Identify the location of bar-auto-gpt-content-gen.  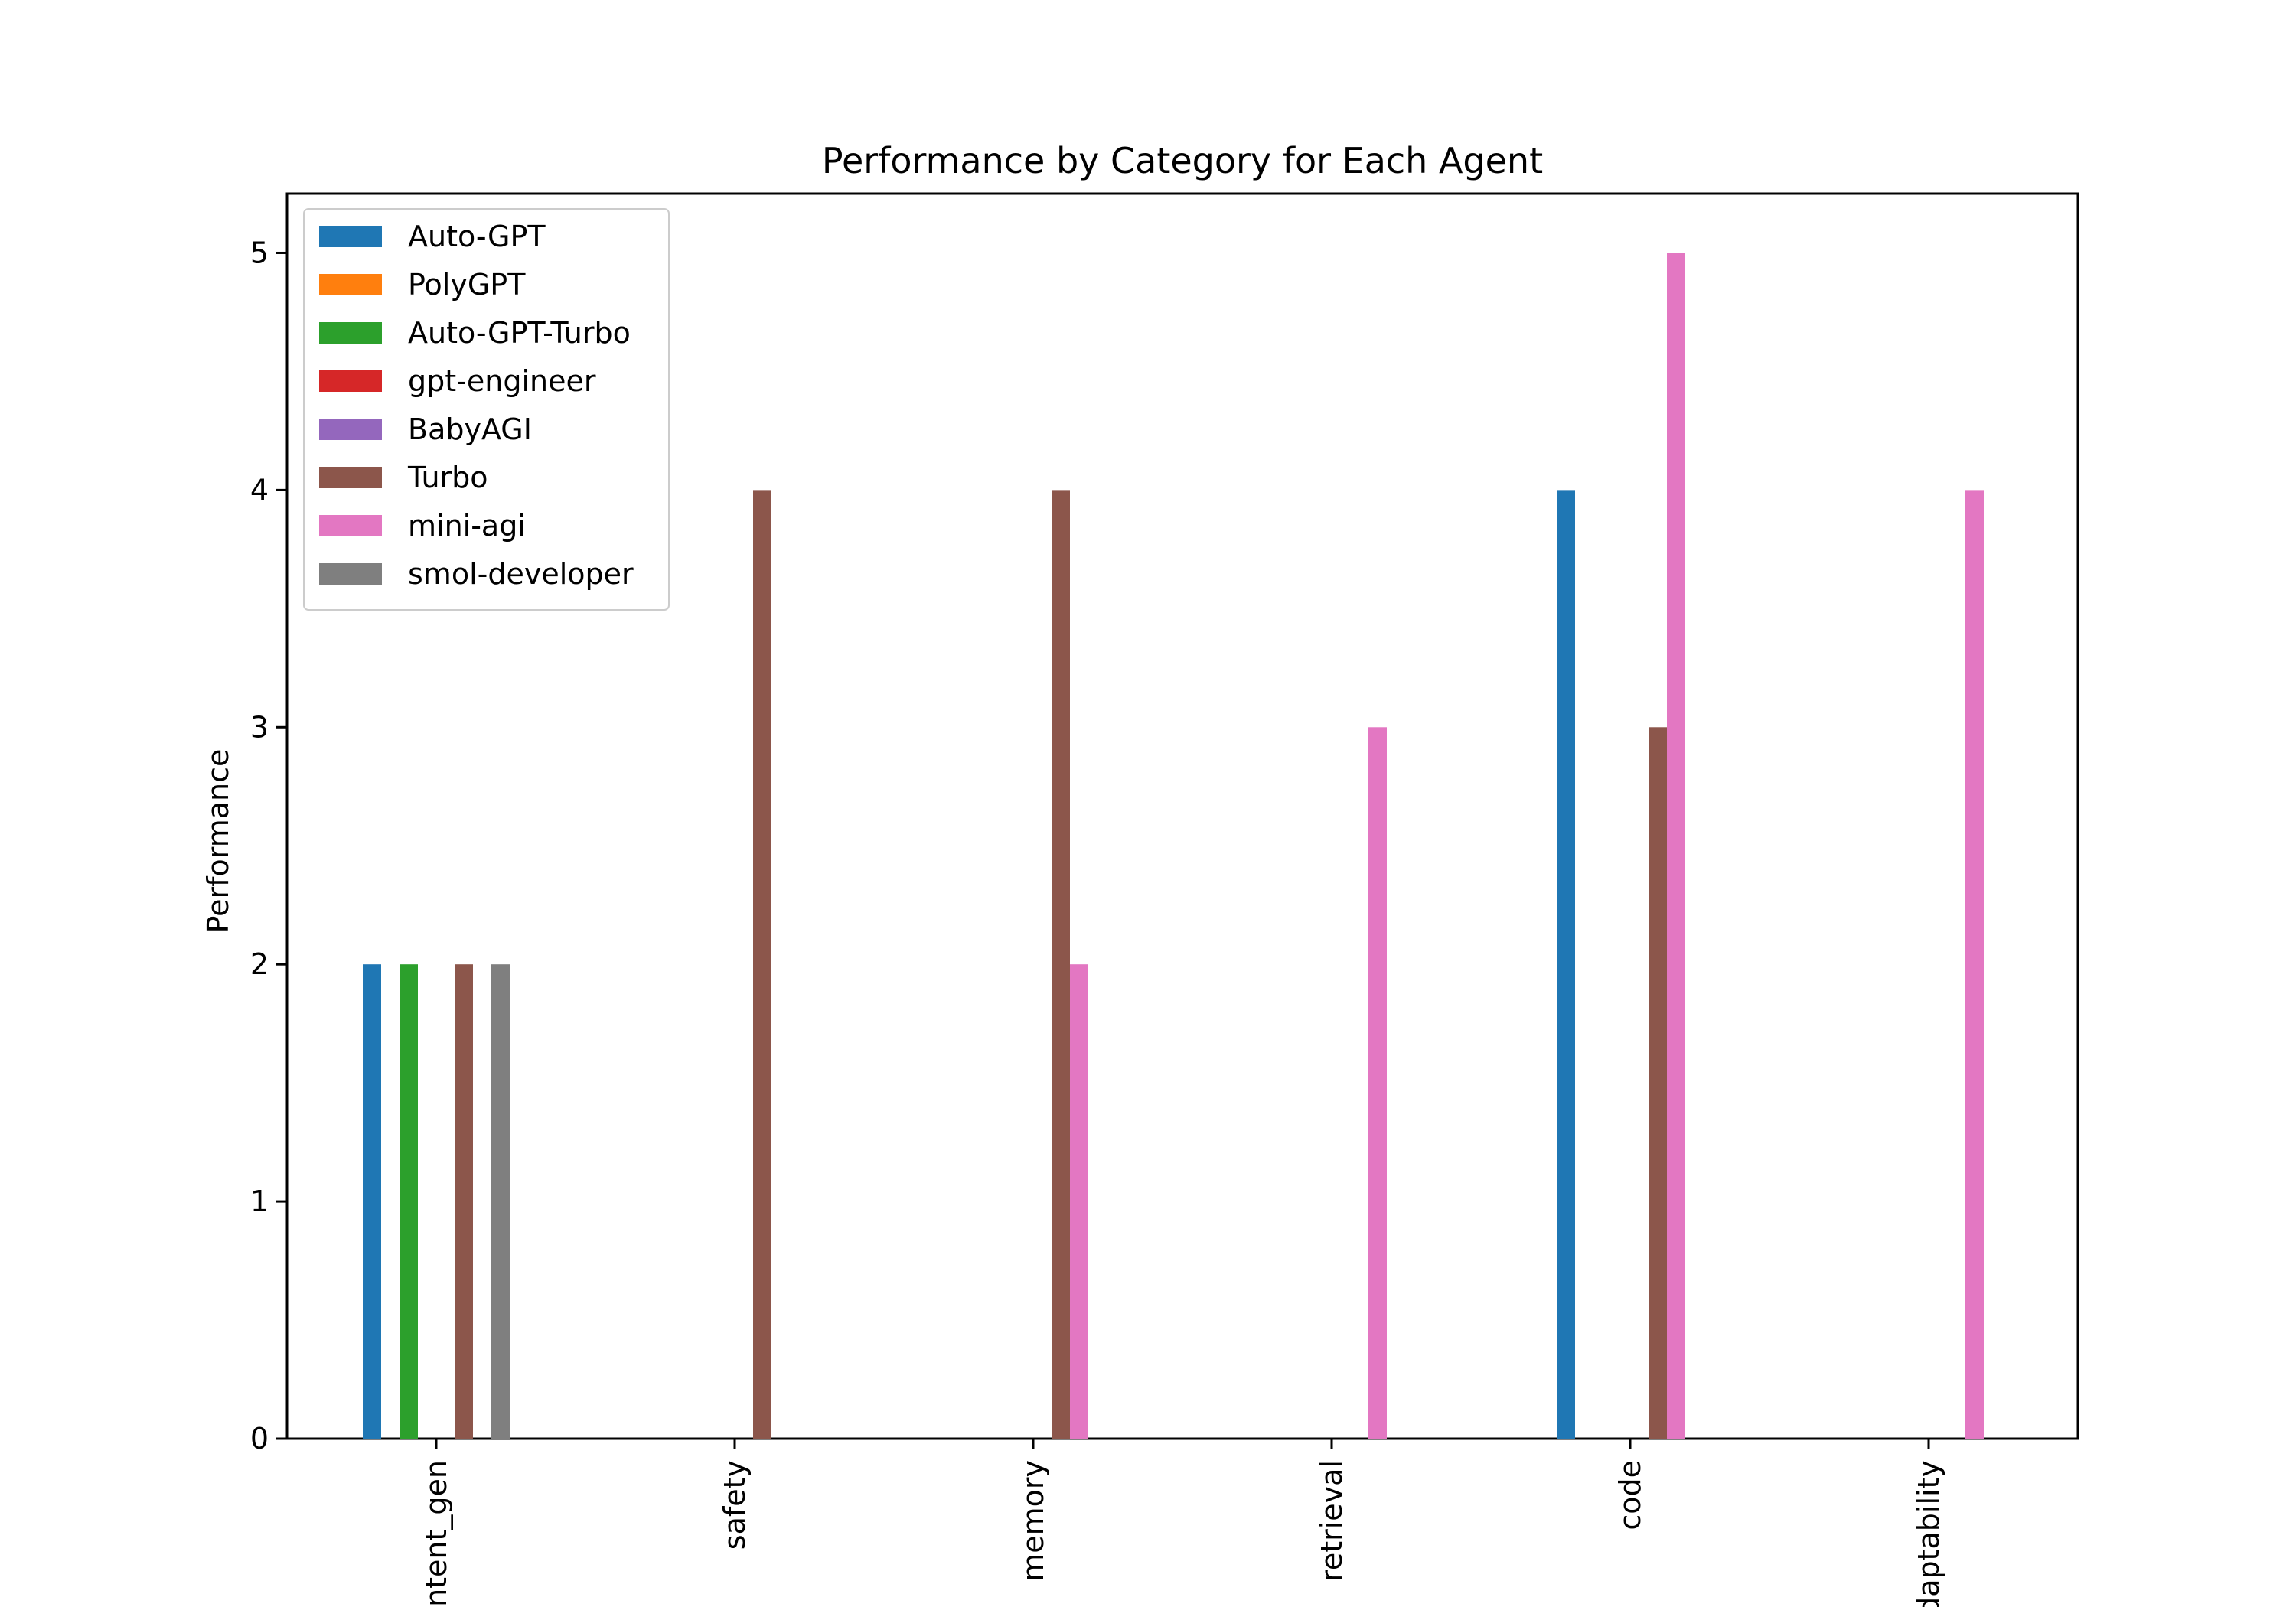
(372, 1201).